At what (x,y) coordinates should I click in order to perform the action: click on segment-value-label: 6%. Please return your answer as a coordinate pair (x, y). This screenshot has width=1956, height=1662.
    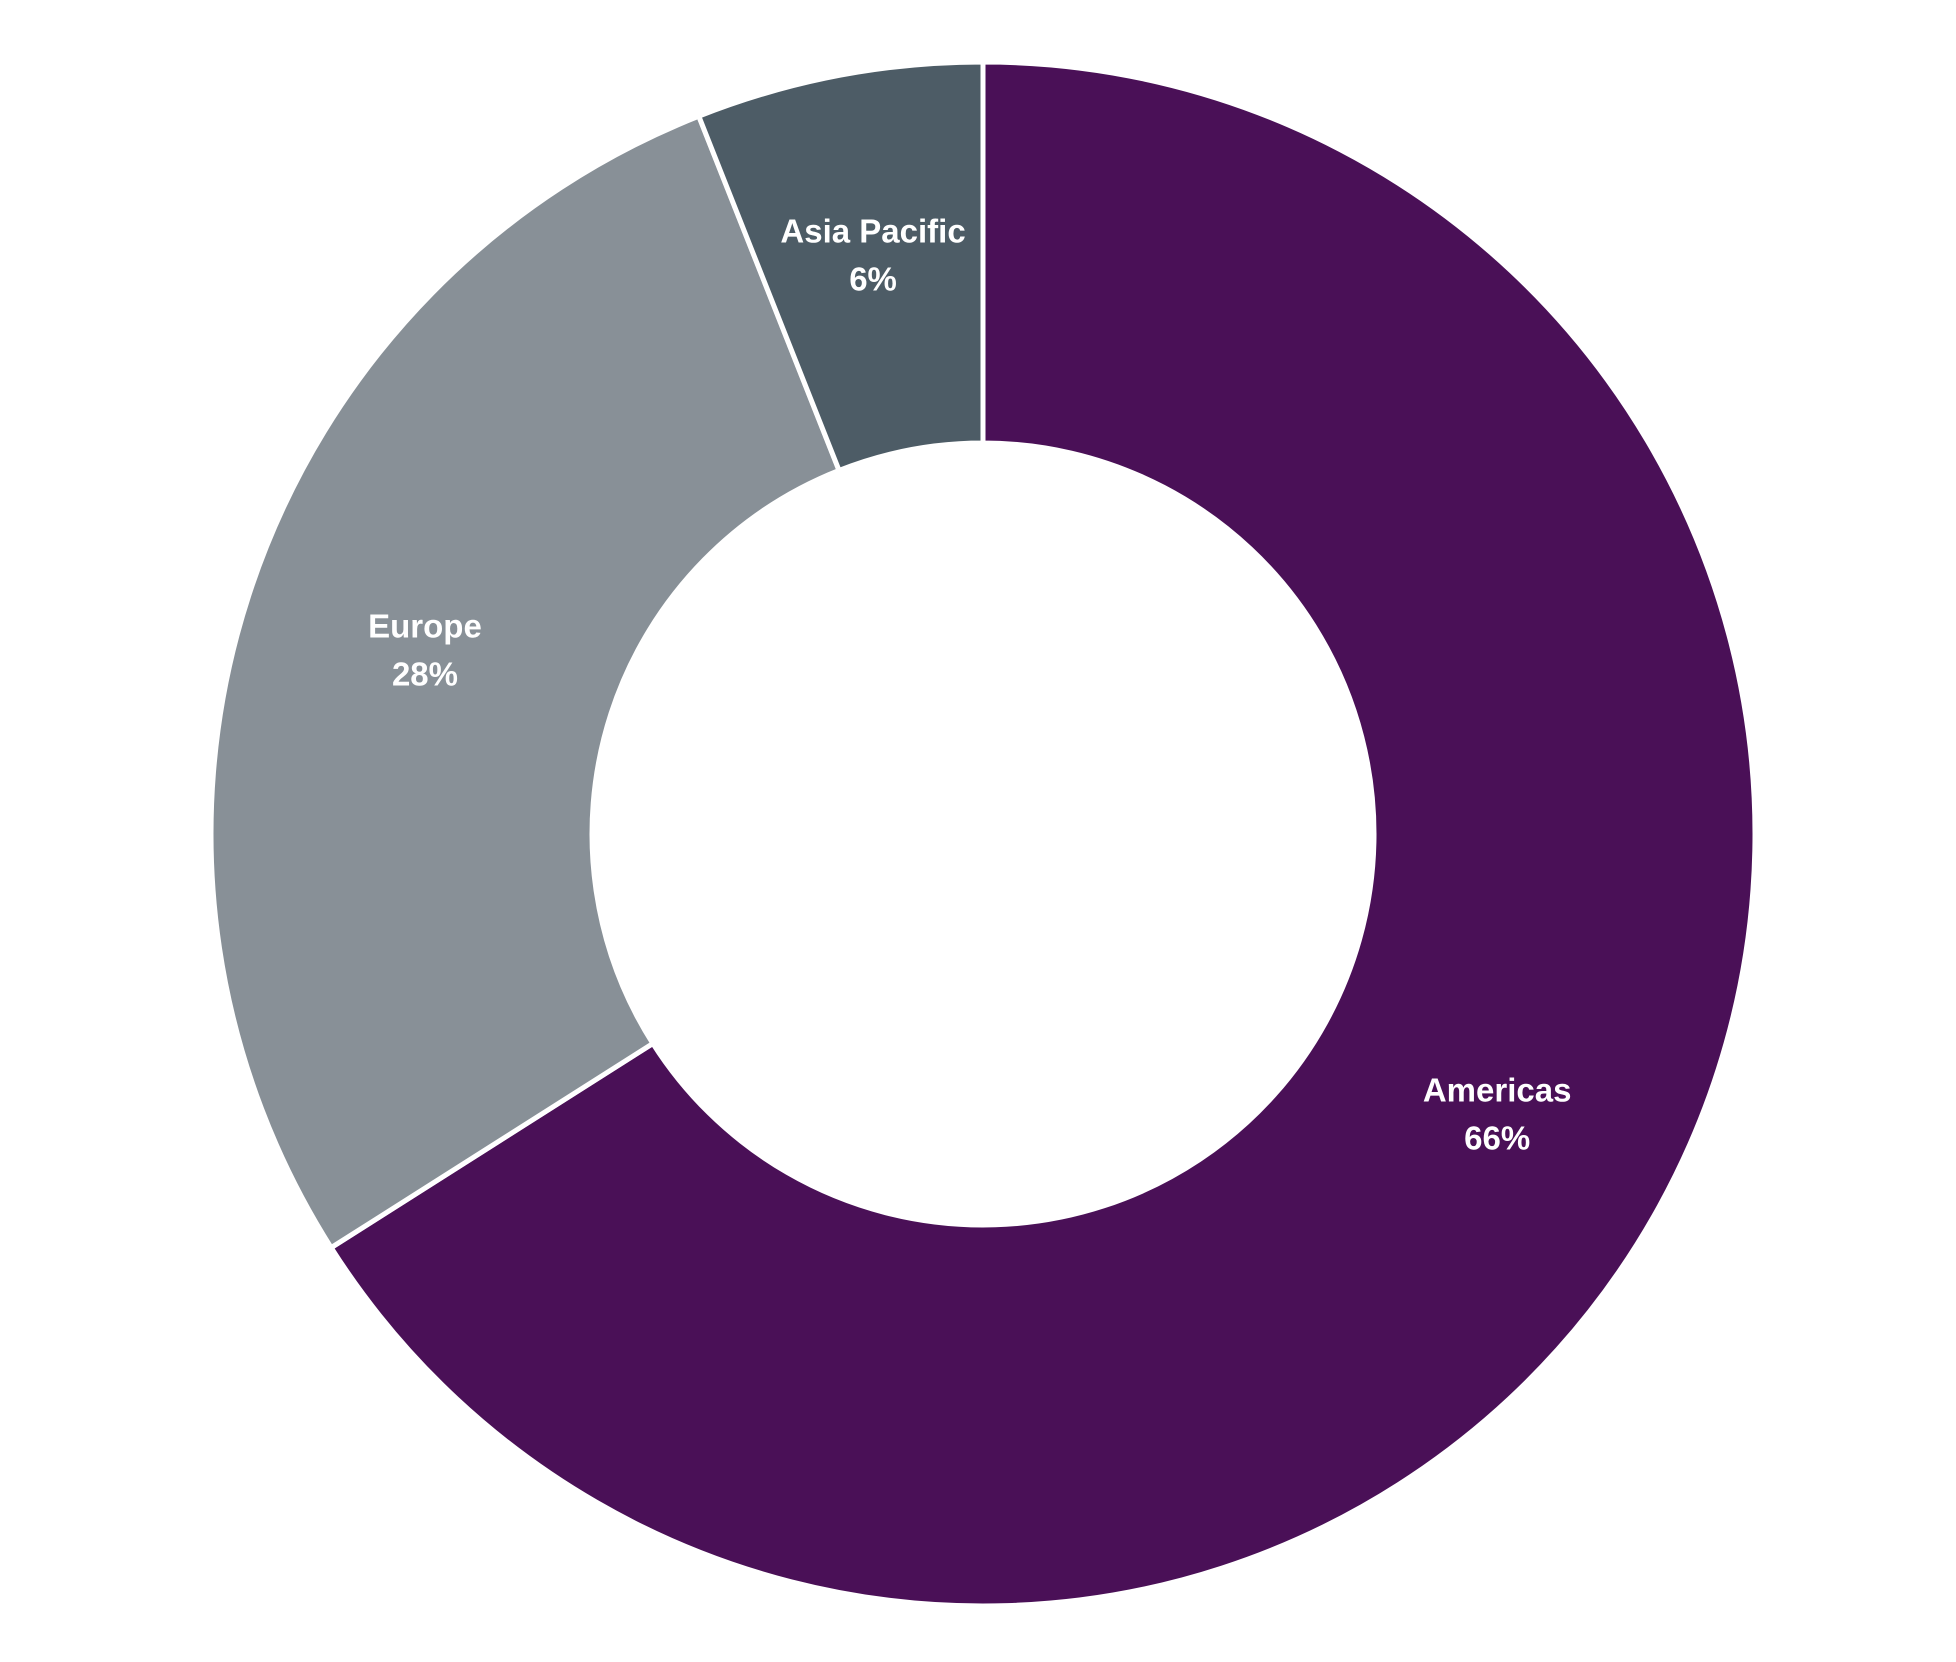
    Looking at the image, I should click on (873, 278).